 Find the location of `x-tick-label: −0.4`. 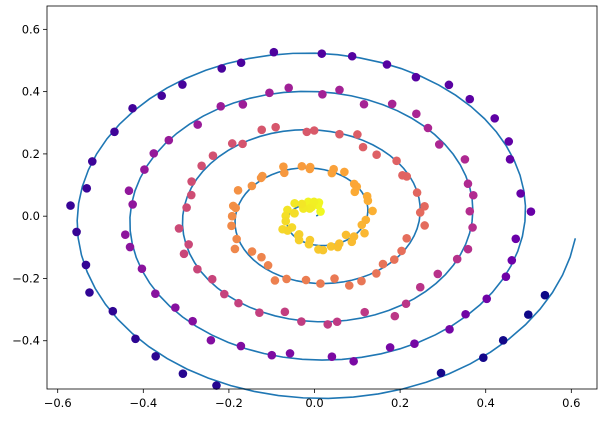

x-tick-label: −0.4 is located at coordinates (143, 403).